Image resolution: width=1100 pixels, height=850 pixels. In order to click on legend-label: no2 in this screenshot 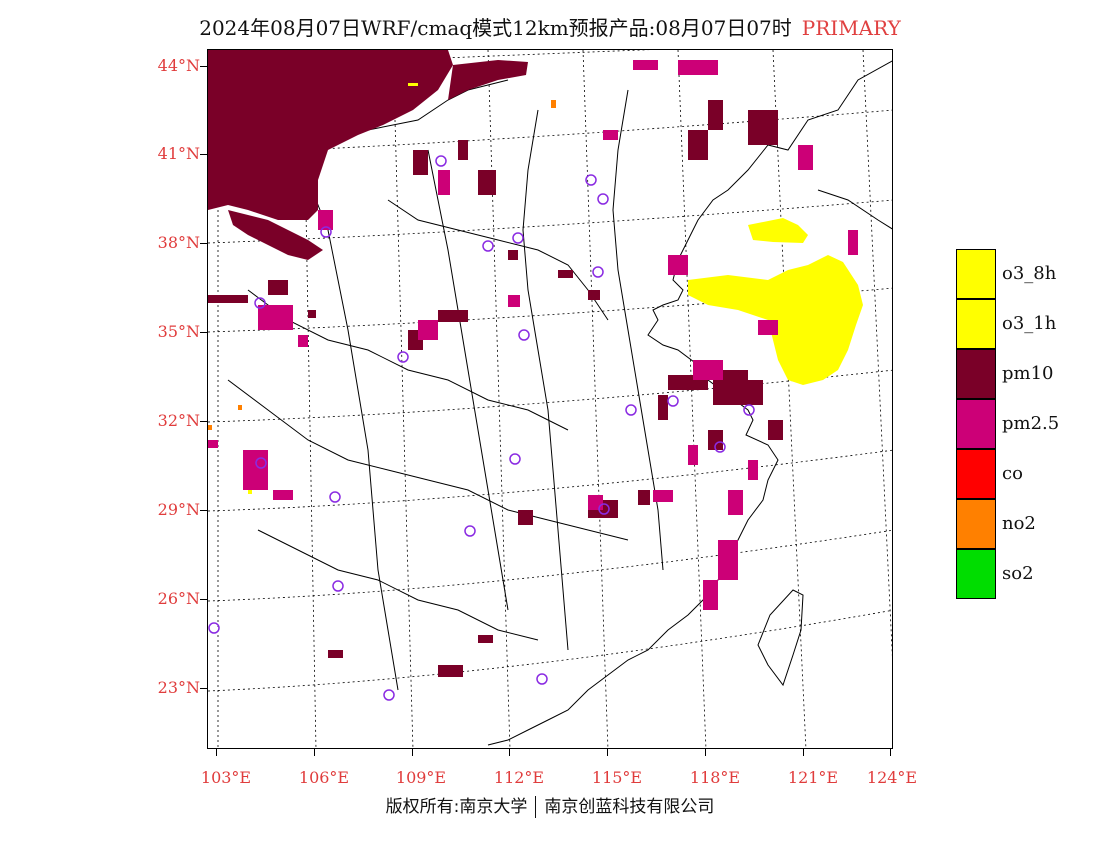, I will do `click(1019, 523)`.